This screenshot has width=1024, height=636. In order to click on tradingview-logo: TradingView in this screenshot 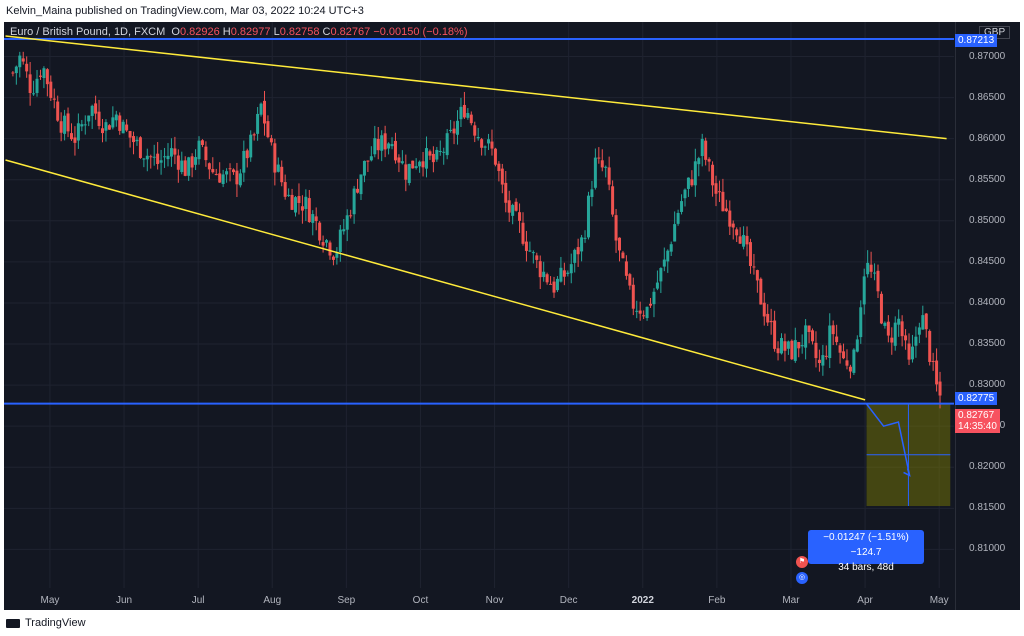, I will do `click(46, 623)`.